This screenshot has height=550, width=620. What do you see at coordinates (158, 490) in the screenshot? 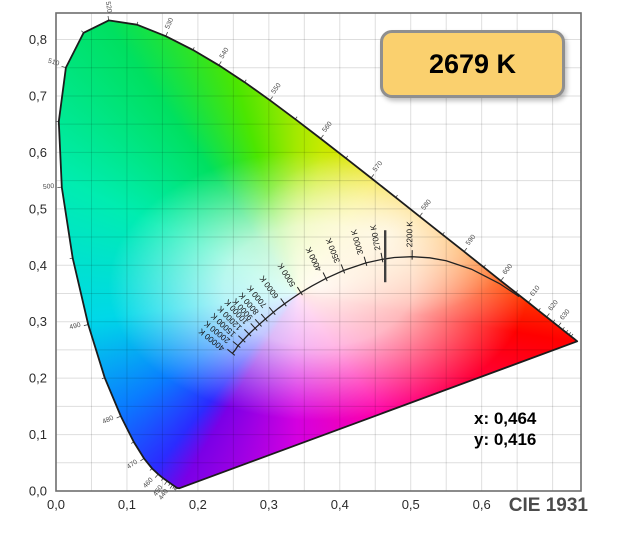
I see `svg-text: 450` at bounding box center [158, 490].